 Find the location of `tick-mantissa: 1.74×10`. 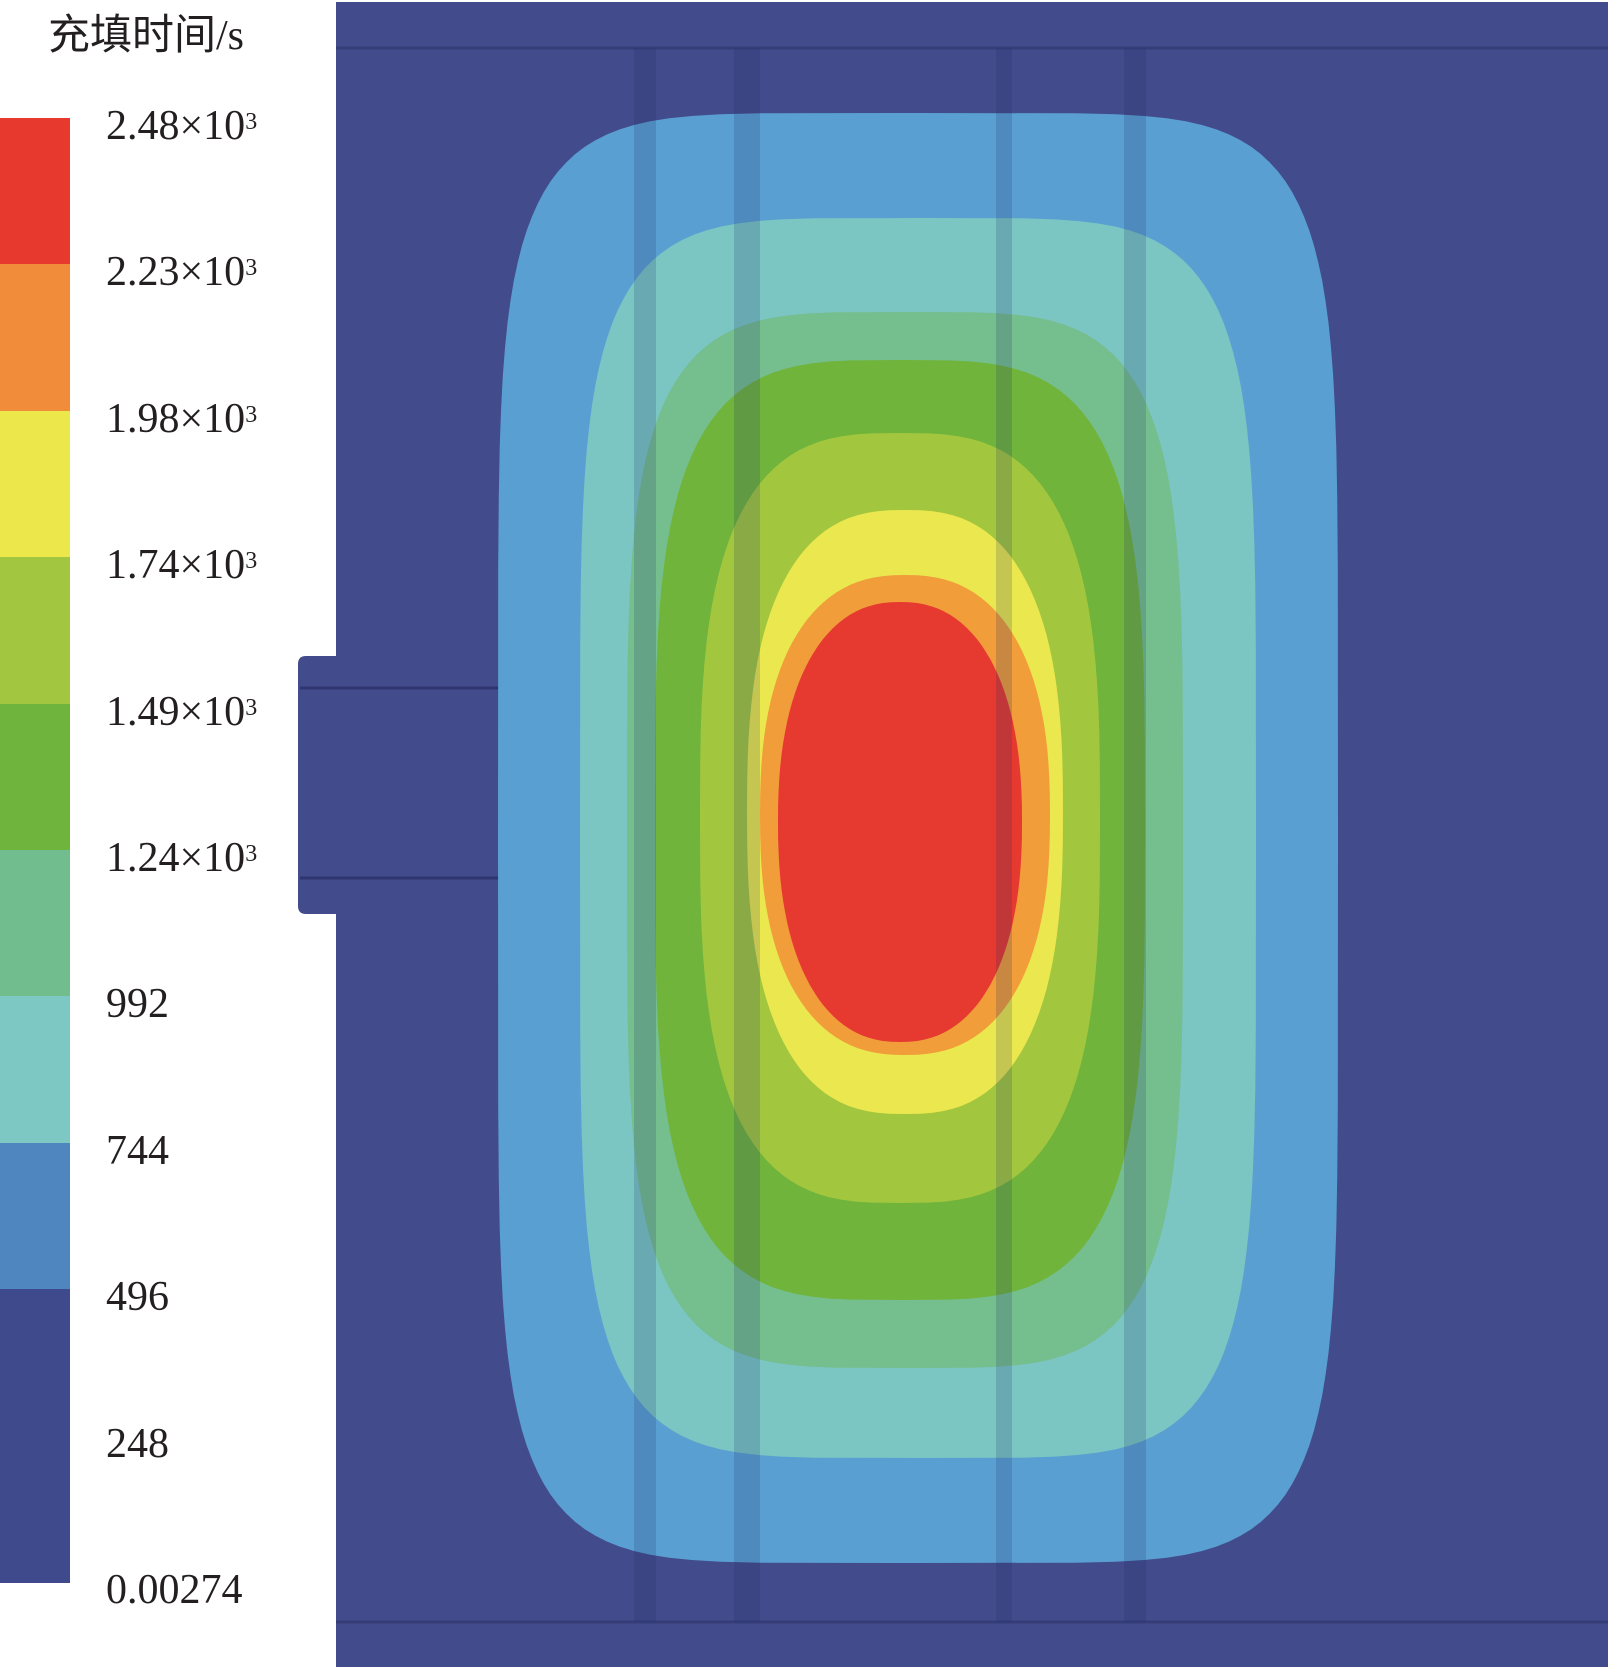

tick-mantissa: 1.74×10 is located at coordinates (176, 565).